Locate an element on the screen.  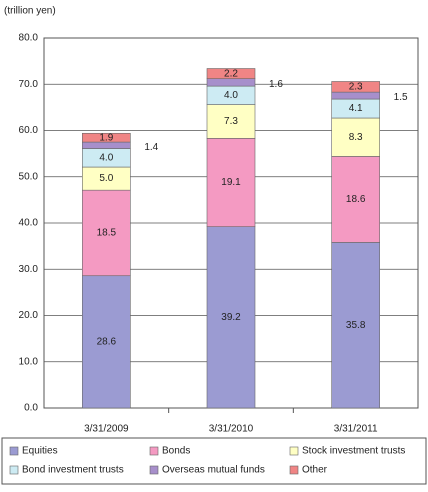
legend-frame is located at coordinates (214, 461).